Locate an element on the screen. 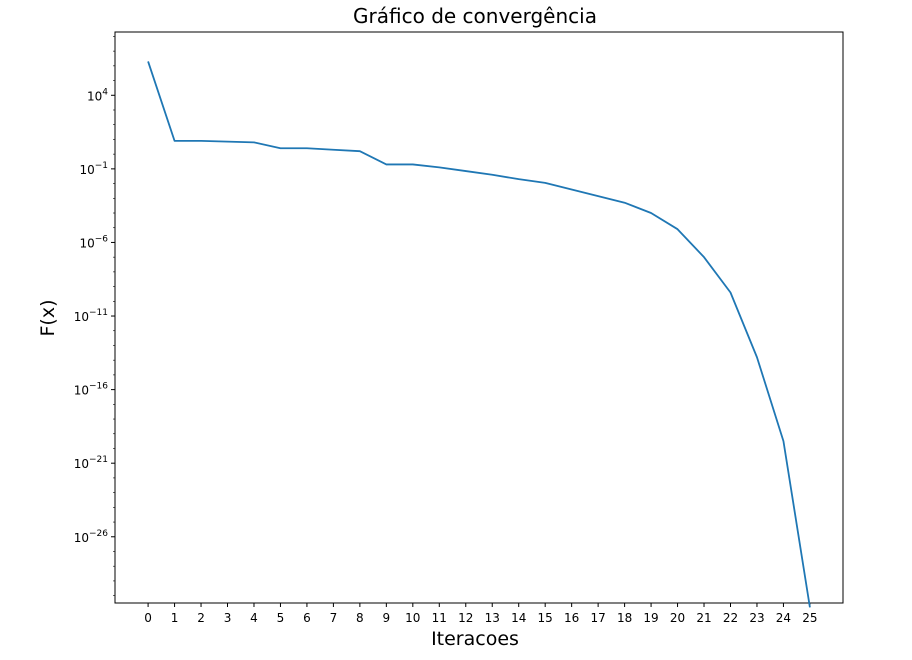  y-tick-label: 10⁻¹⁶ is located at coordinates (91, 390).